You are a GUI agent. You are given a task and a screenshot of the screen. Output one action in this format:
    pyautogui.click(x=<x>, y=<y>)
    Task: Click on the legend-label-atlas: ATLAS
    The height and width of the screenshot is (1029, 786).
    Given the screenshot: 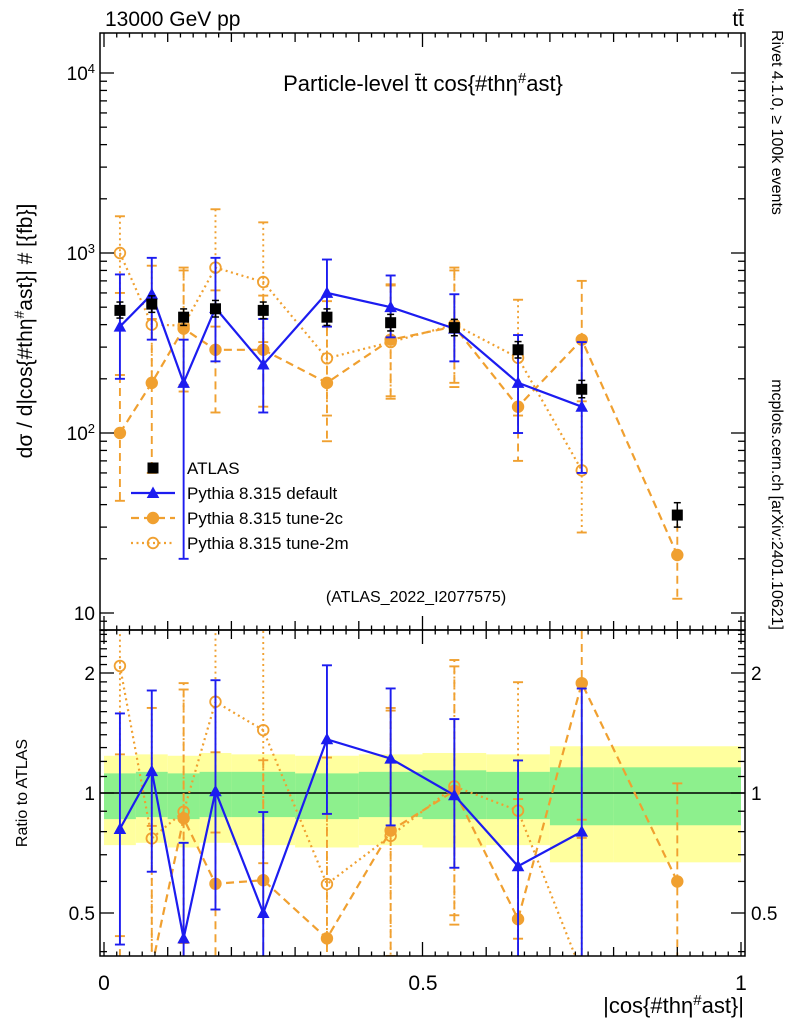 What is the action you would take?
    pyautogui.click(x=213, y=468)
    